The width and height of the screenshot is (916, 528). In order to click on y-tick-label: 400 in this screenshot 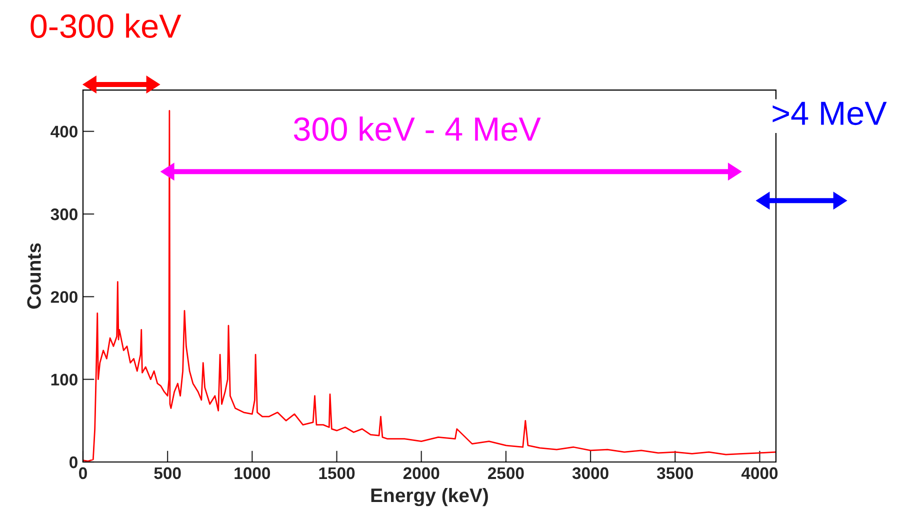, I will do `click(64, 132)`.